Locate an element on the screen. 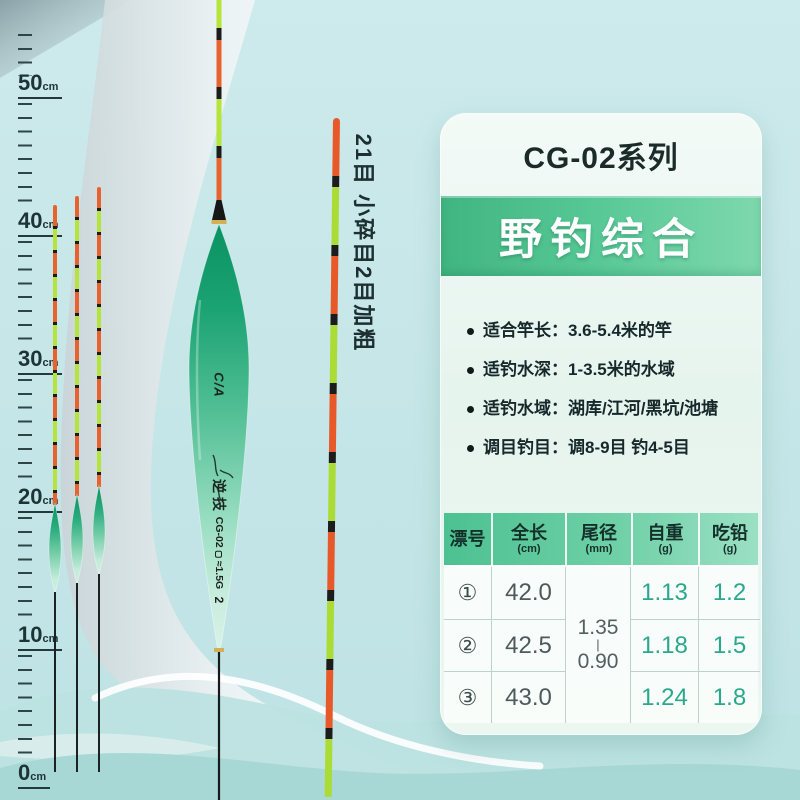 This screenshot has height=800, width=800. cell-weight: 1.13 is located at coordinates (664, 592).